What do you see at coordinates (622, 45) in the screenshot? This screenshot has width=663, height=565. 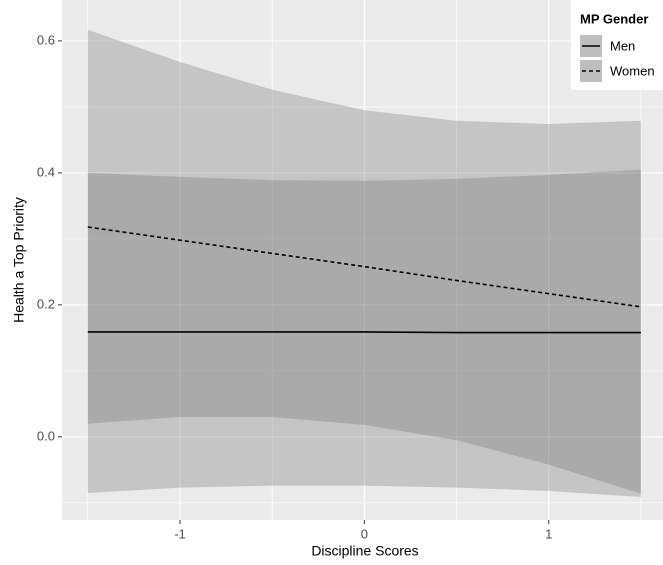 I see `legend-label: Men` at bounding box center [622, 45].